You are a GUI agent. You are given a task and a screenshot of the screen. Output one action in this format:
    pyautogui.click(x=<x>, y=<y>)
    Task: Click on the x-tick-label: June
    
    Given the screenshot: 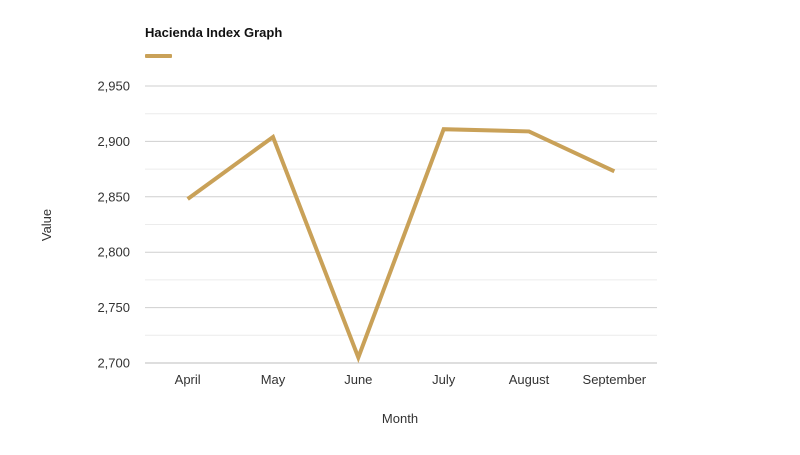 What is the action you would take?
    pyautogui.click(x=358, y=379)
    